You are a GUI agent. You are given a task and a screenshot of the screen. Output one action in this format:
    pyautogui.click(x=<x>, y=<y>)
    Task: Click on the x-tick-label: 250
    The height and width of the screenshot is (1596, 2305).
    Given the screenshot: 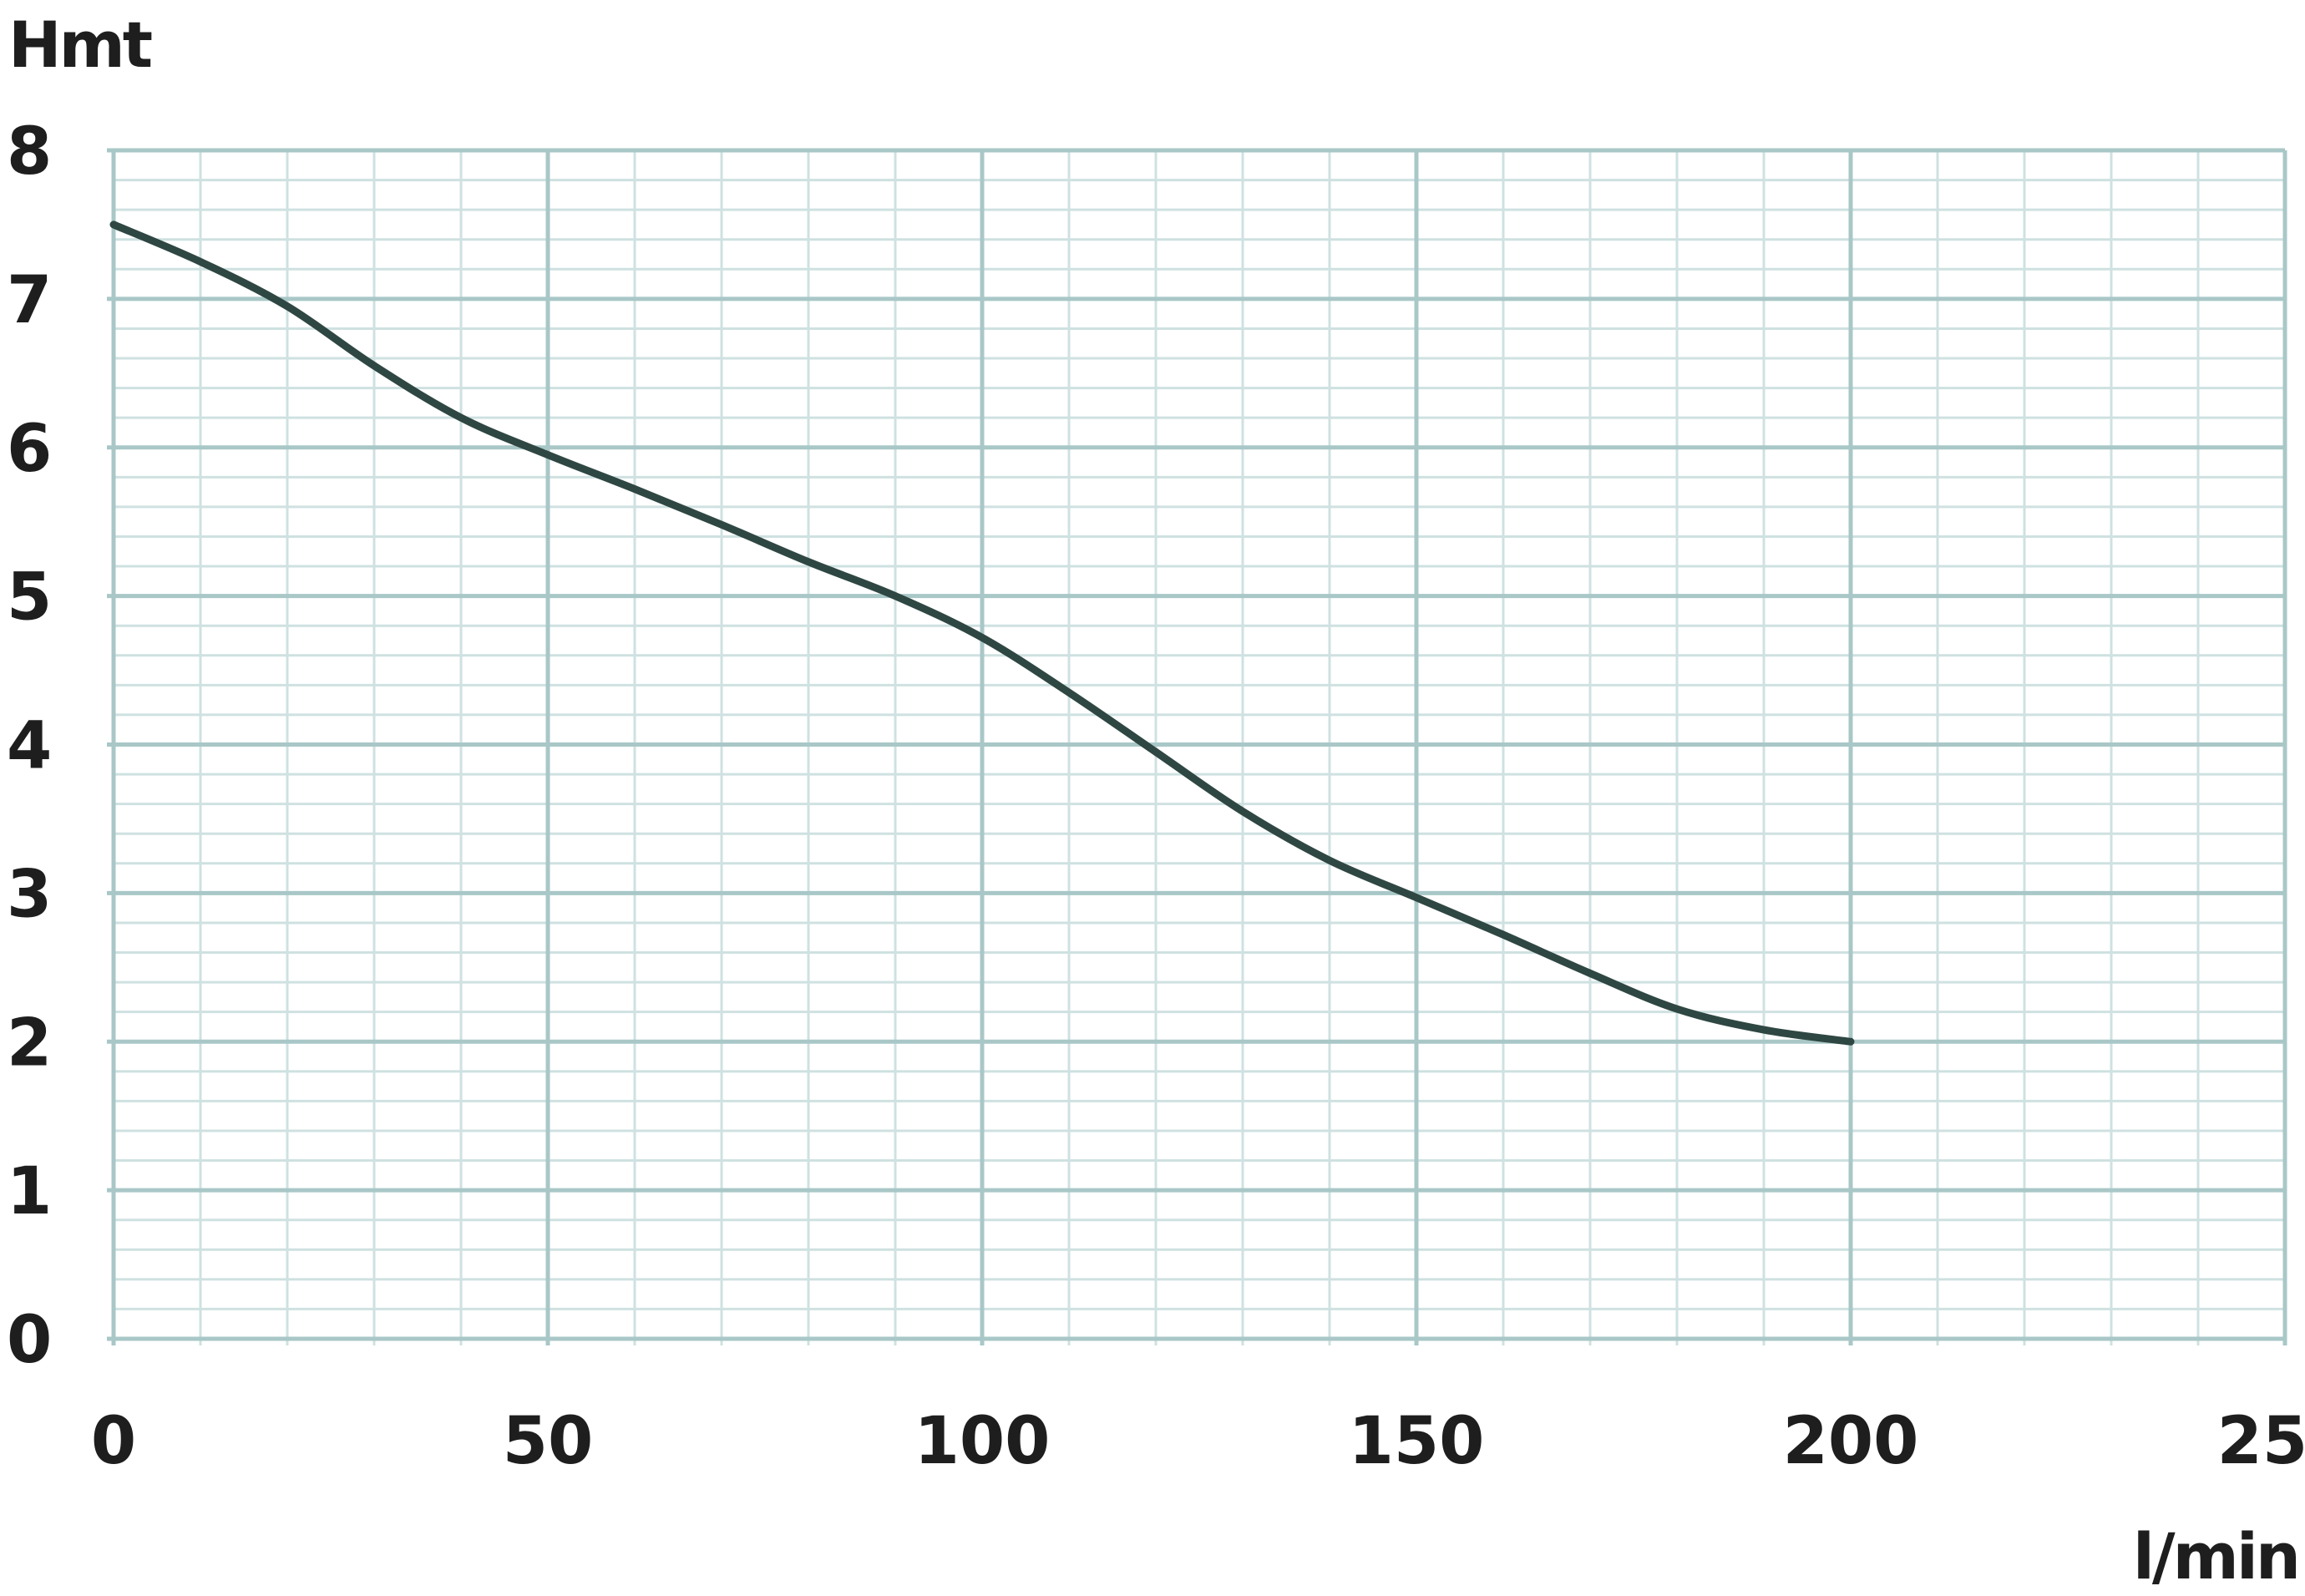 What is the action you would take?
    pyautogui.click(x=2261, y=1442)
    